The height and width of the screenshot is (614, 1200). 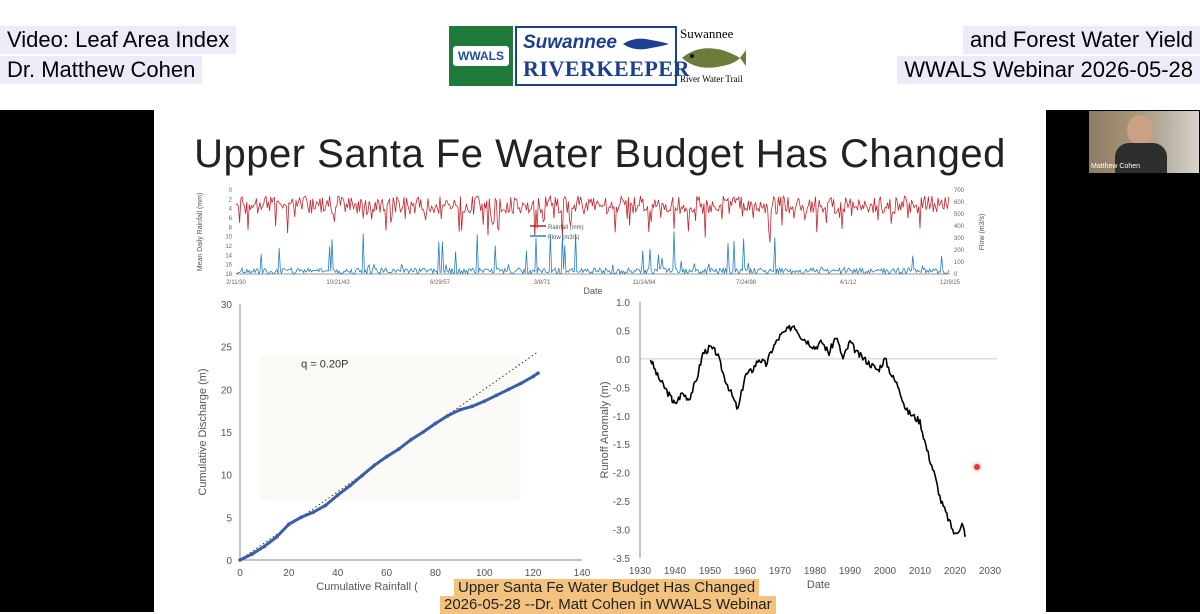 What do you see at coordinates (228, 266) in the screenshot?
I see `y-tick-label: 16` at bounding box center [228, 266].